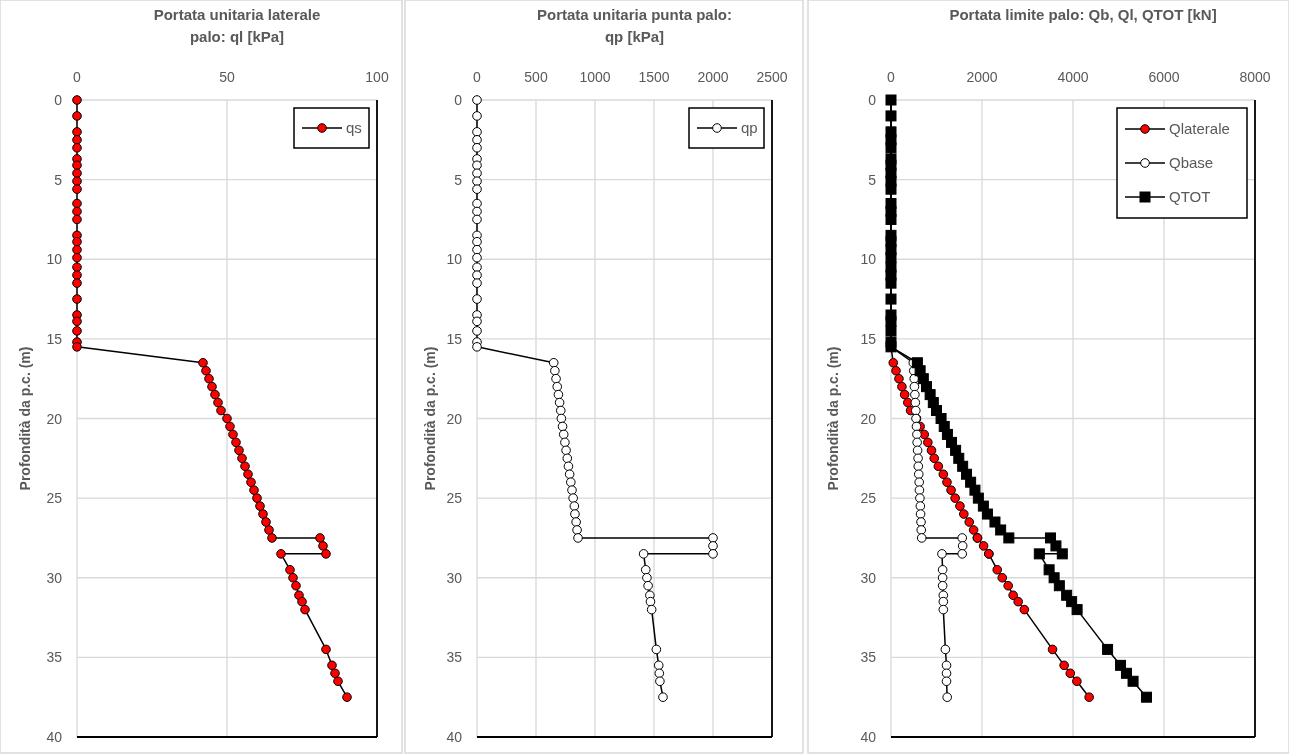 Image resolution: width=1289 pixels, height=755 pixels. I want to click on x-tick-label: 1500, so click(654, 77).